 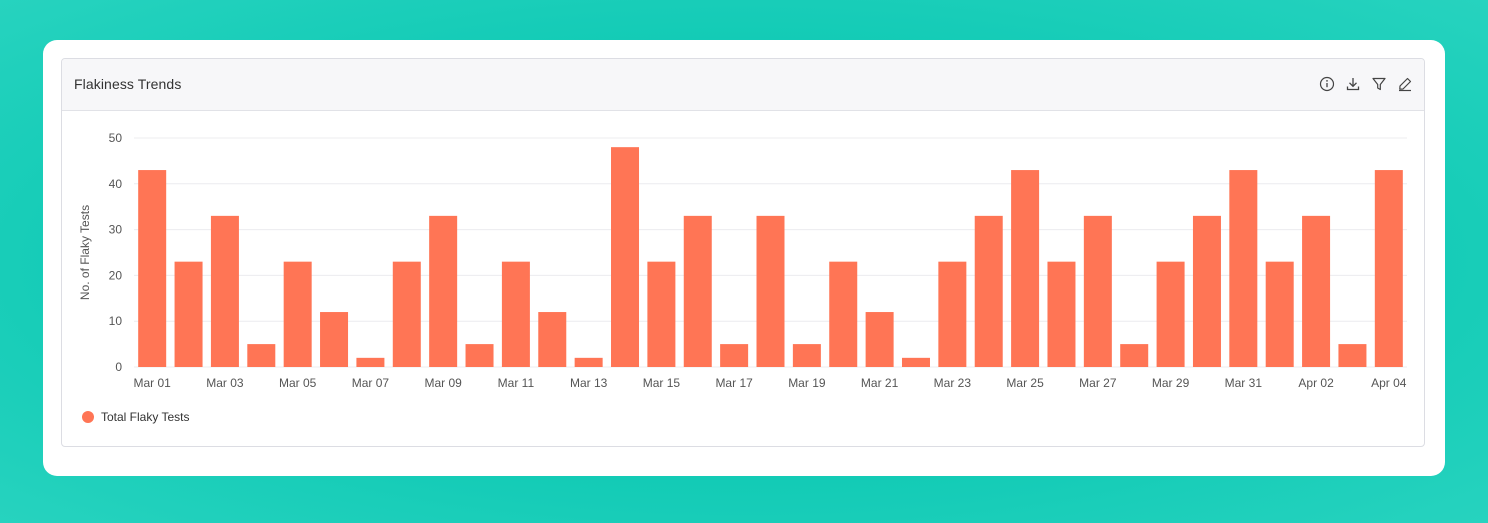 I want to click on x-tick-label: Mar 31, so click(x=1244, y=383).